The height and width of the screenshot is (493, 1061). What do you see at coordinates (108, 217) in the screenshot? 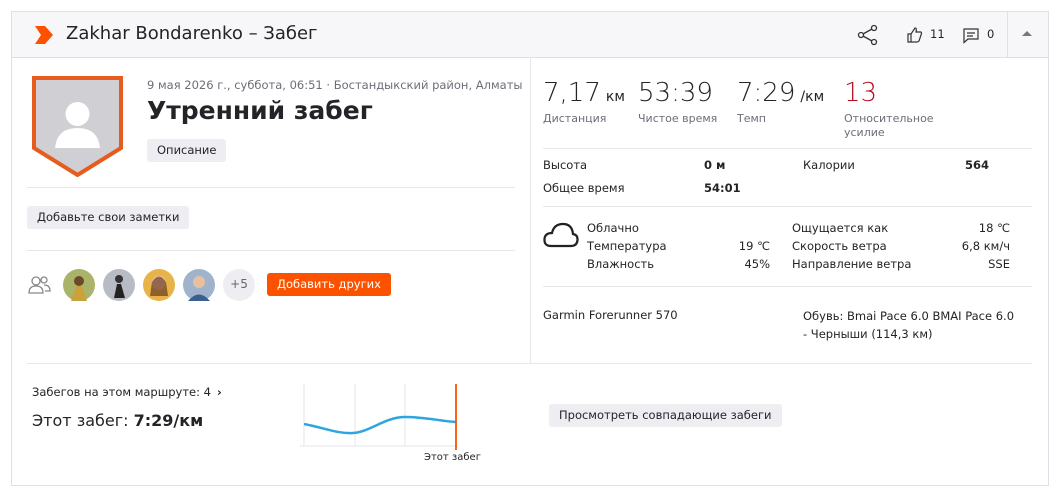
I see `notes-button: Добавьте свои заметки` at bounding box center [108, 217].